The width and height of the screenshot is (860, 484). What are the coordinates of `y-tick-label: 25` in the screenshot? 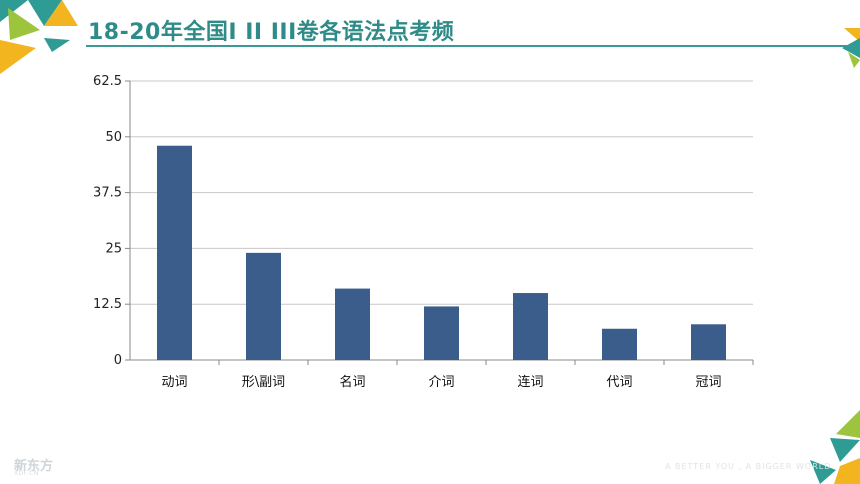 It's located at (113, 248).